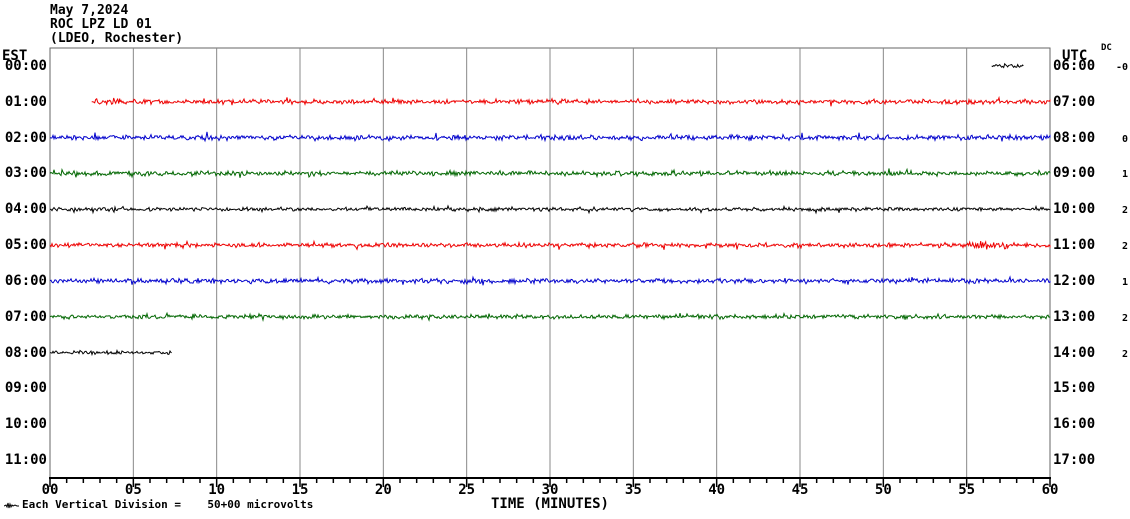 The width and height of the screenshot is (1130, 519). I want to click on est-time-label: 01:00, so click(25, 101).